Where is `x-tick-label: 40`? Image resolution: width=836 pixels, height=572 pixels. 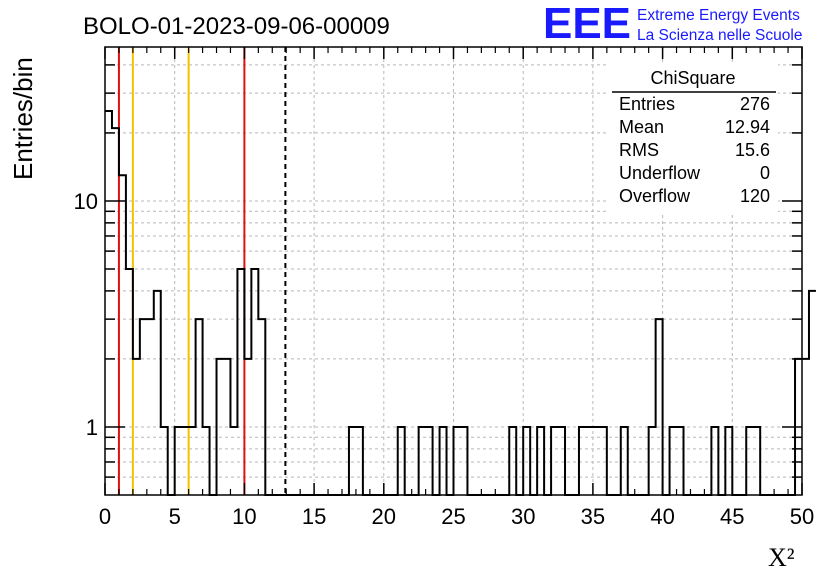
x-tick-label: 40 is located at coordinates (662, 516).